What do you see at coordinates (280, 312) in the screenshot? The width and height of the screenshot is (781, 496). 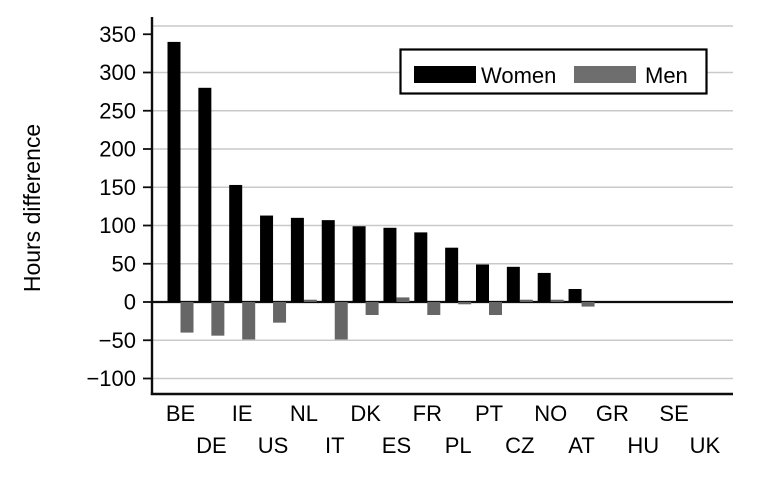 I see `bar-men-us` at bounding box center [280, 312].